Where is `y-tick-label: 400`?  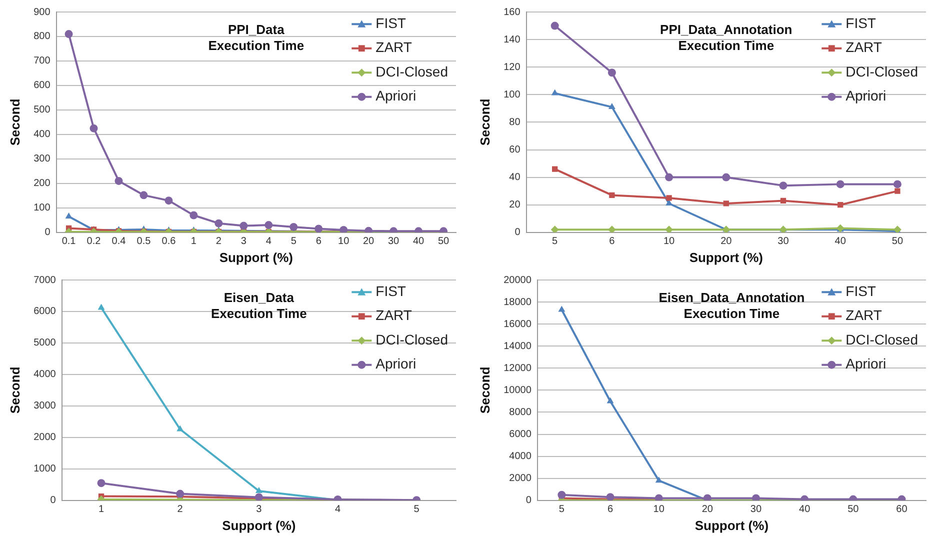 y-tick-label: 400 is located at coordinates (42, 134).